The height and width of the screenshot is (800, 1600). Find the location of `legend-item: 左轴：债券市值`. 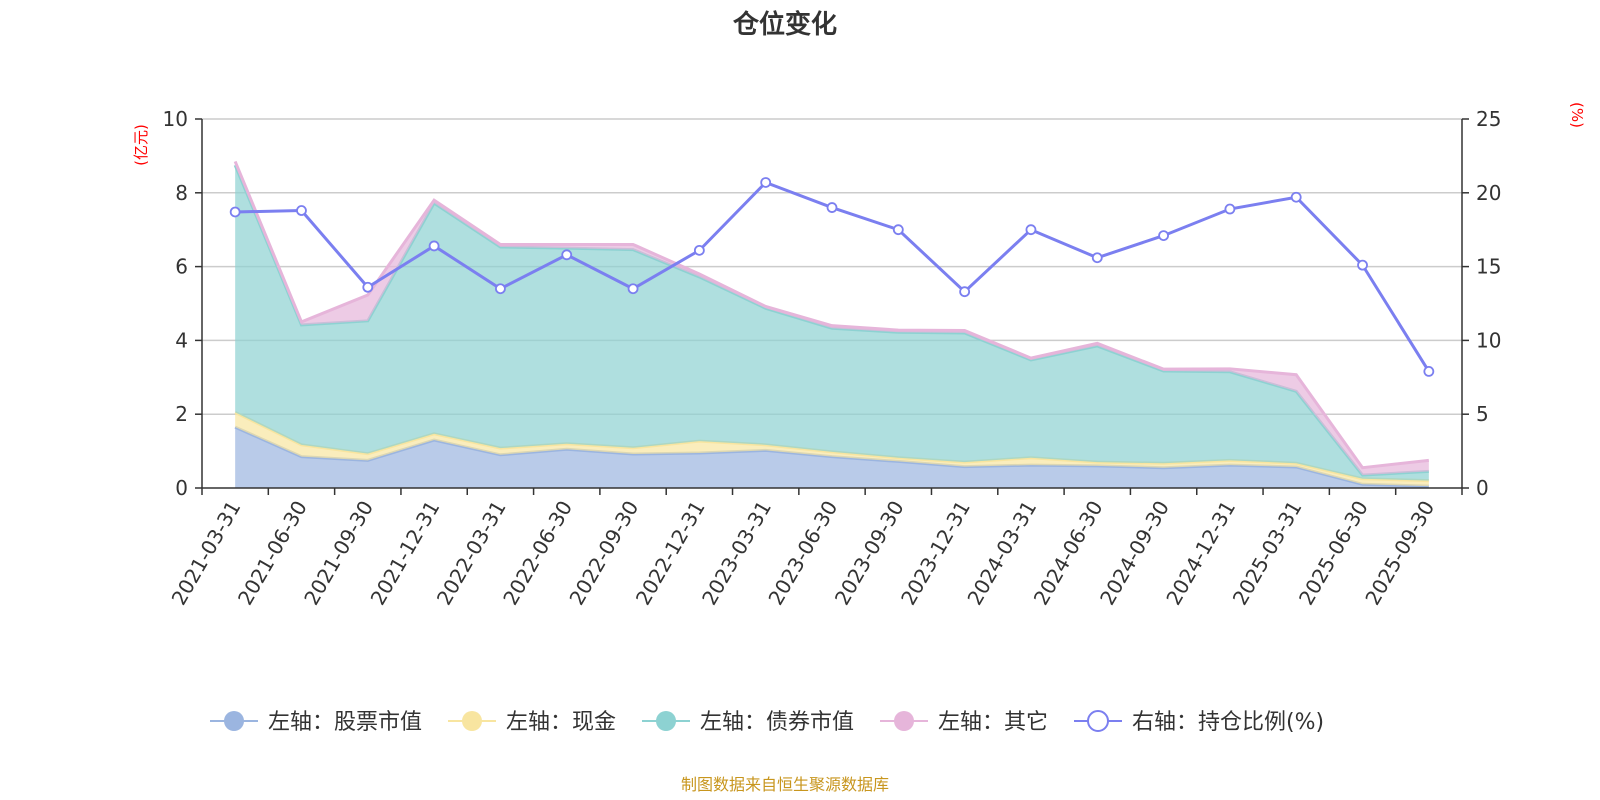

legend-item: 左轴：债券市值 is located at coordinates (748, 722).